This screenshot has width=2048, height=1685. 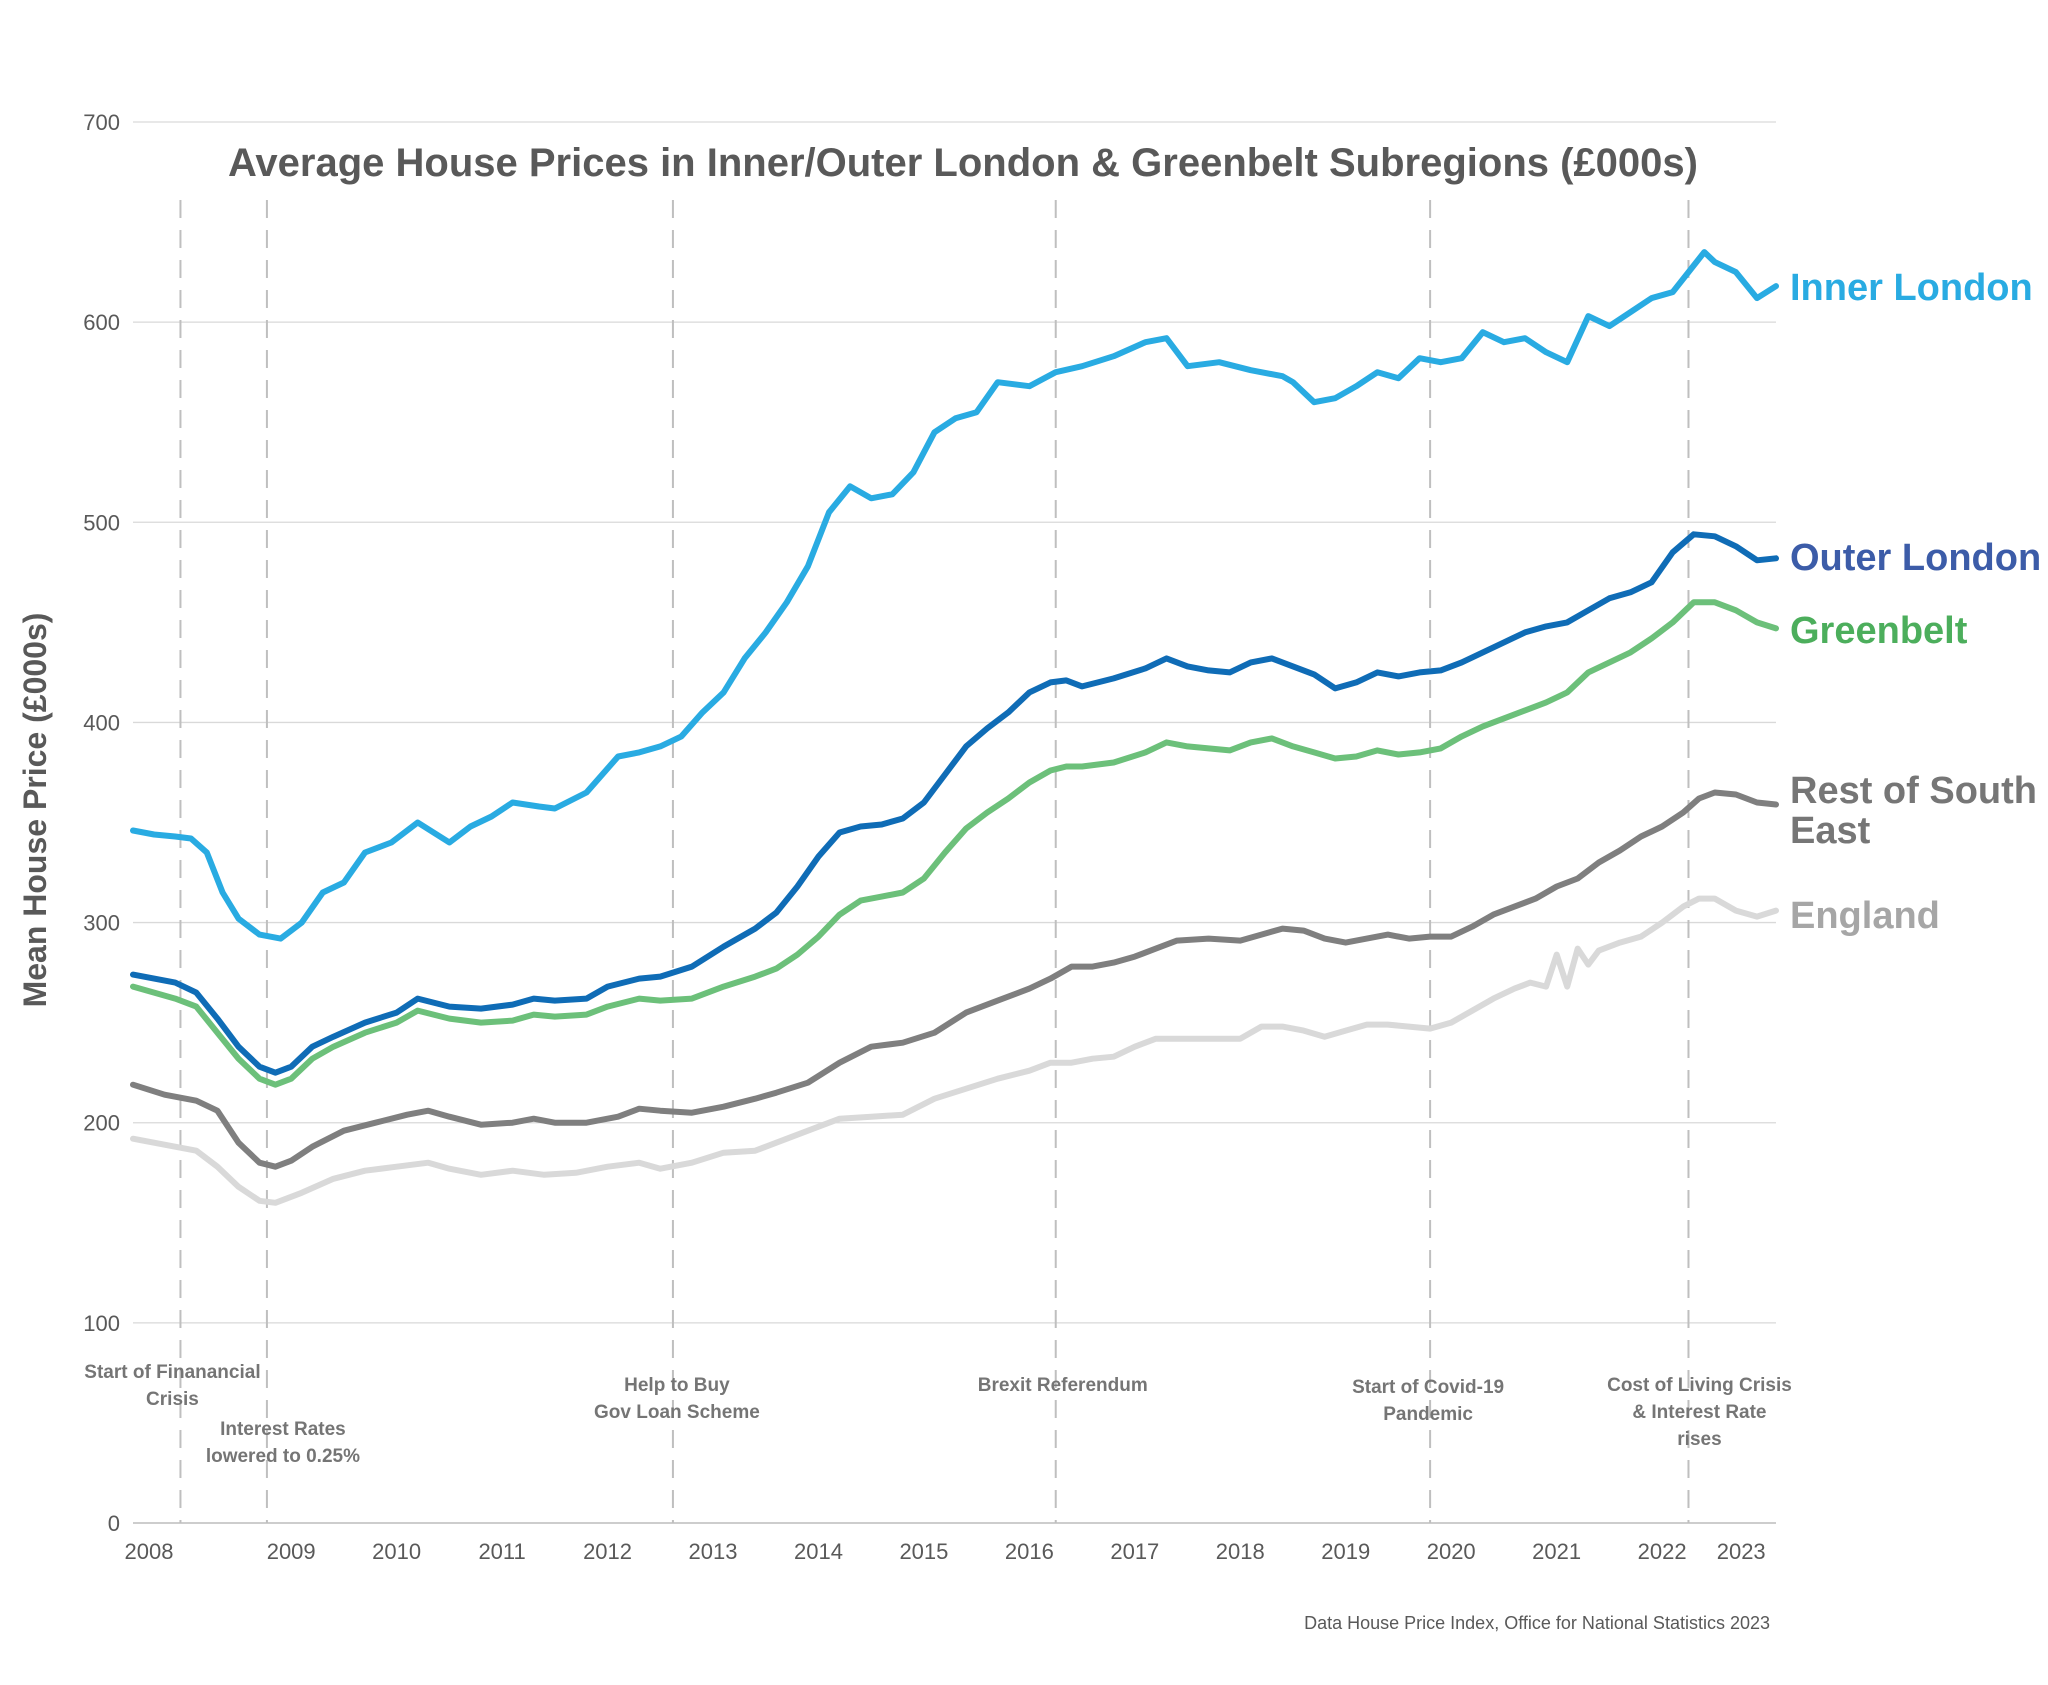 What do you see at coordinates (1428, 1401) in the screenshot?
I see `event-label: Start of Covid-19 Pandemic` at bounding box center [1428, 1401].